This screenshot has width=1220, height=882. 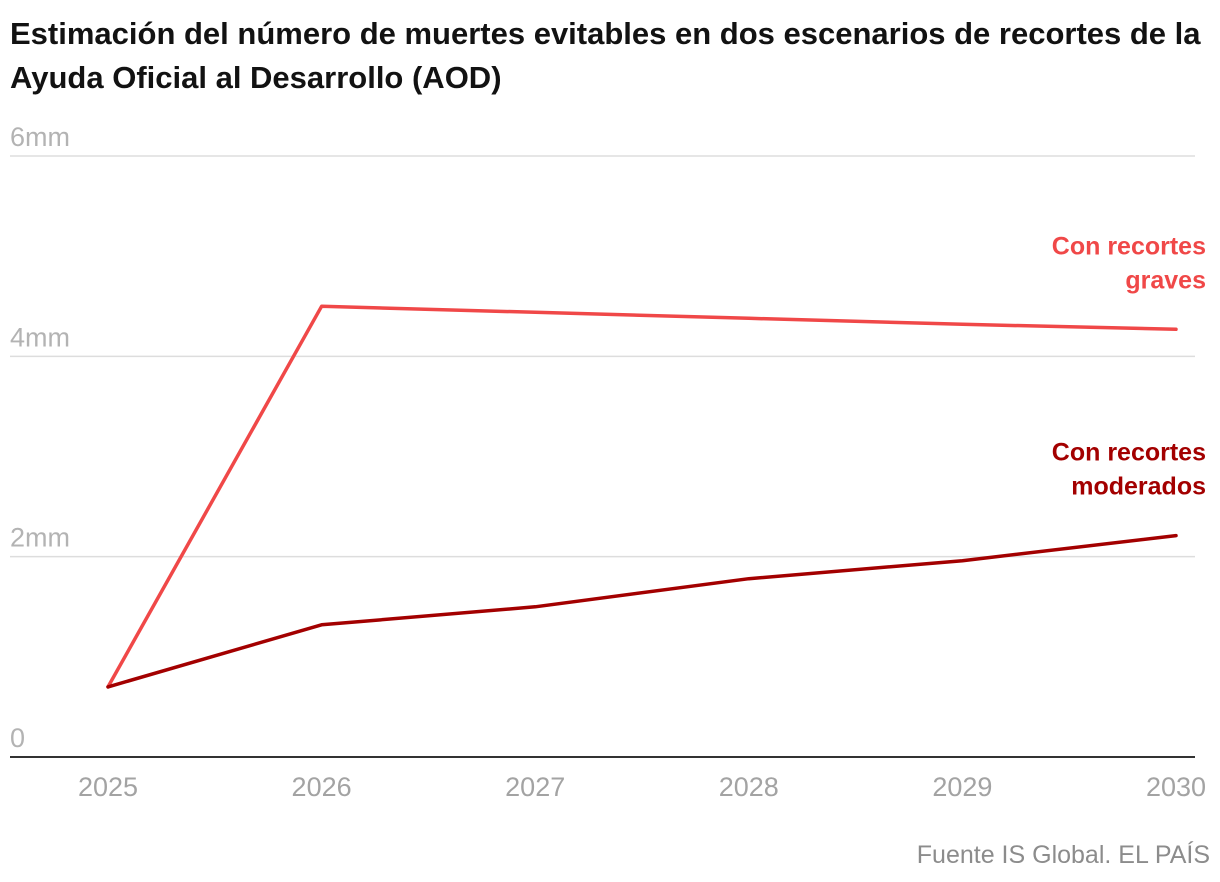 What do you see at coordinates (40, 538) in the screenshot?
I see `y-tick-label: 2mm` at bounding box center [40, 538].